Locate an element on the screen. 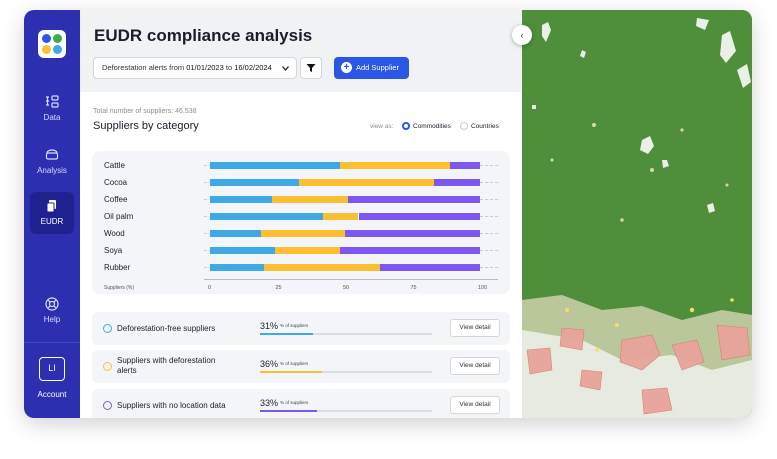 The width and height of the screenshot is (777, 459). chevron-left-icon: ‹ is located at coordinates (522, 35).